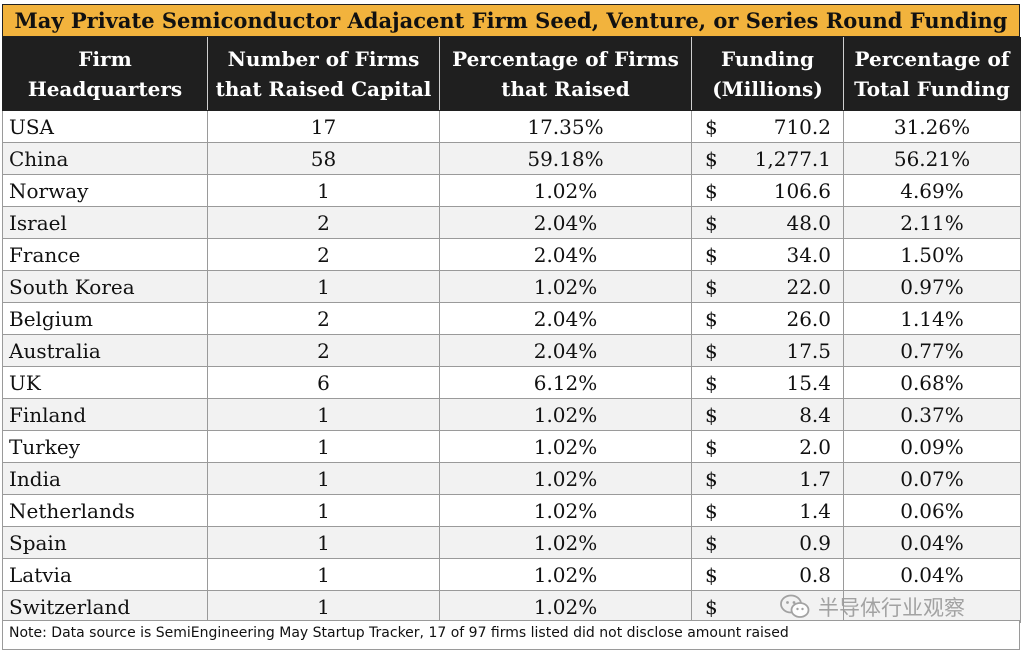 This screenshot has width=1024, height=654. I want to click on cell-country: India, so click(105, 478).